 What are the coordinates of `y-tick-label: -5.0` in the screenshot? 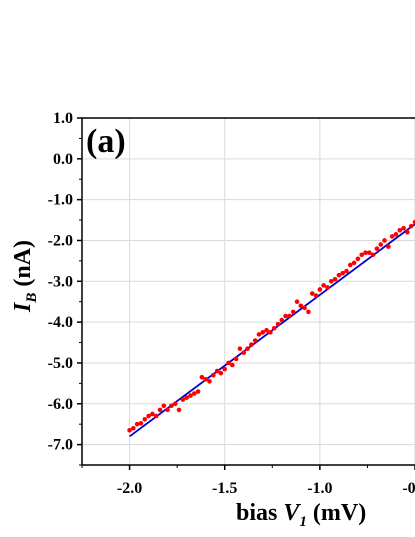 It's located at (60, 363).